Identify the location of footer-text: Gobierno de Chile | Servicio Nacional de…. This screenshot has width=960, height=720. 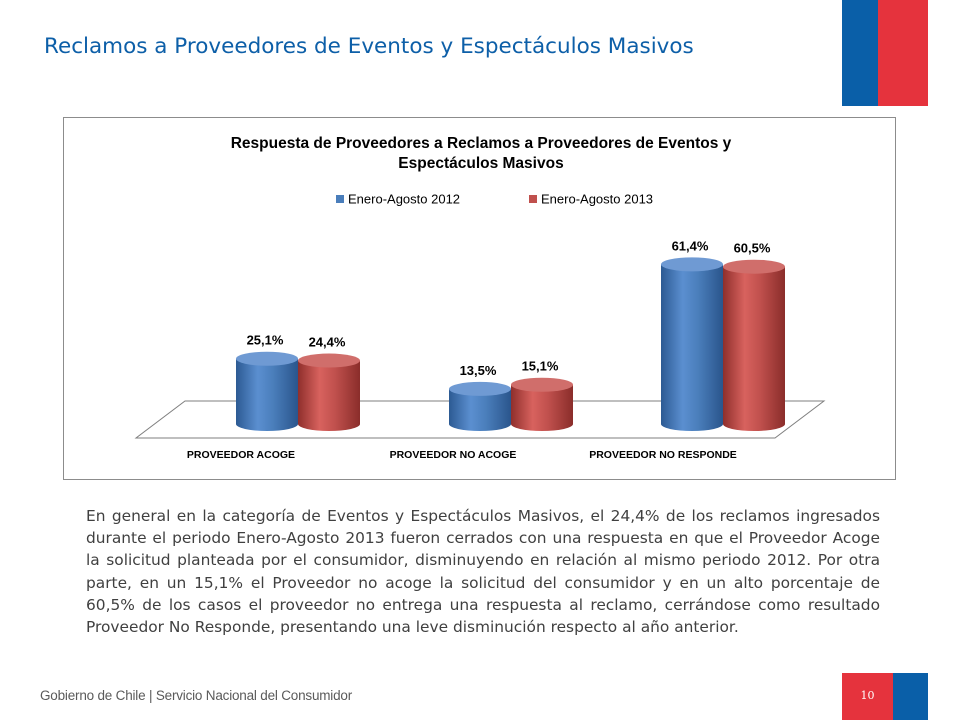
(196, 695).